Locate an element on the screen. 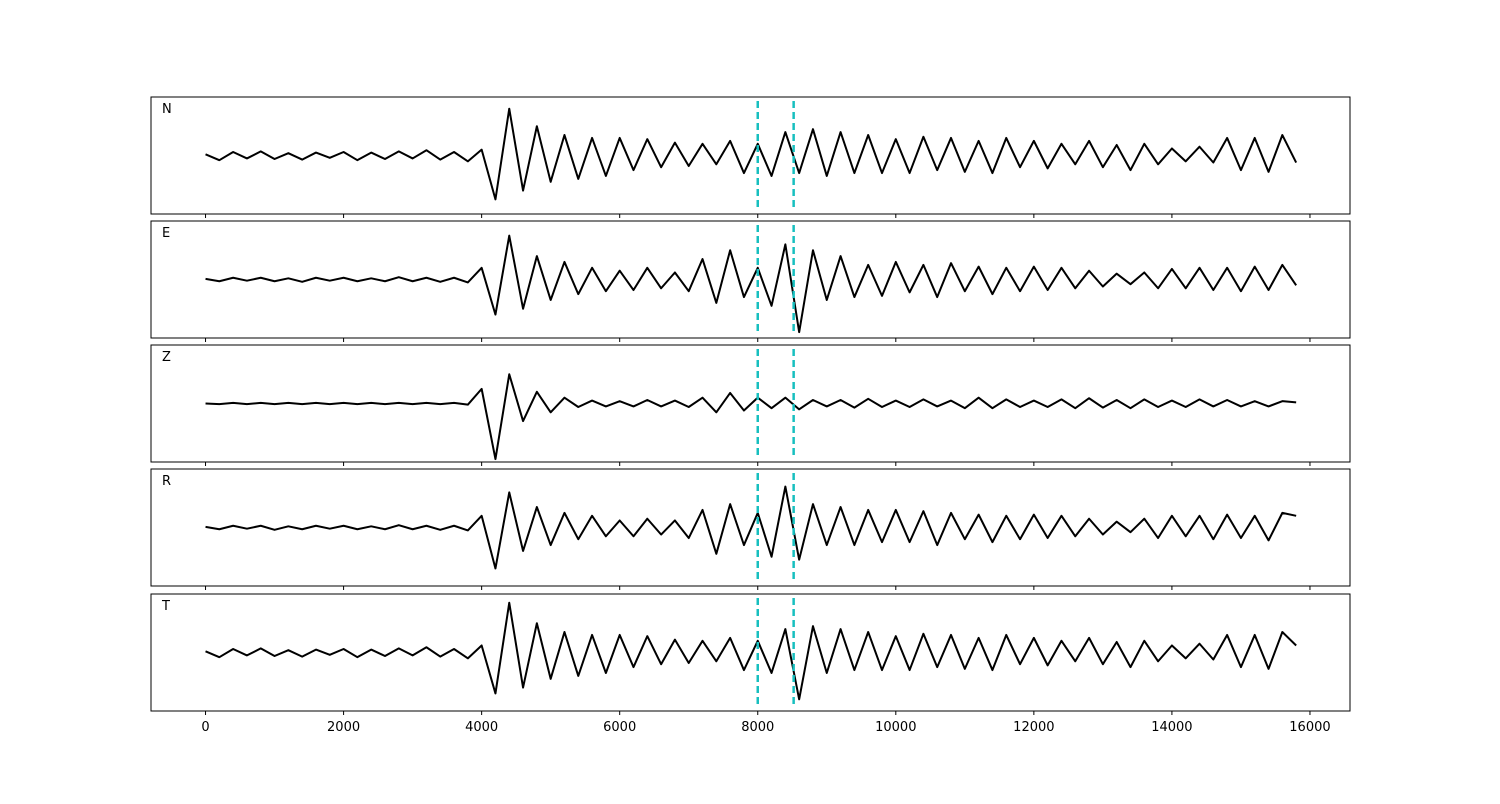 This screenshot has height=804, width=1500. x-tick-label: 2000 is located at coordinates (343, 727).